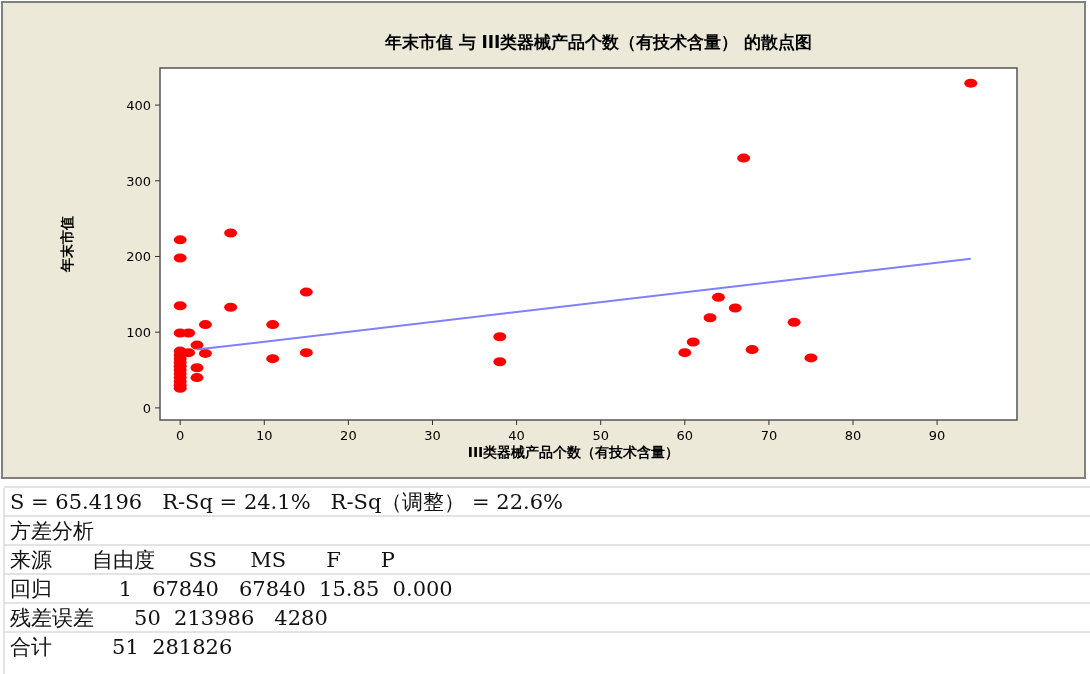 This screenshot has width=1090, height=674. What do you see at coordinates (138, 181) in the screenshot?
I see `y-tick-label: 300` at bounding box center [138, 181].